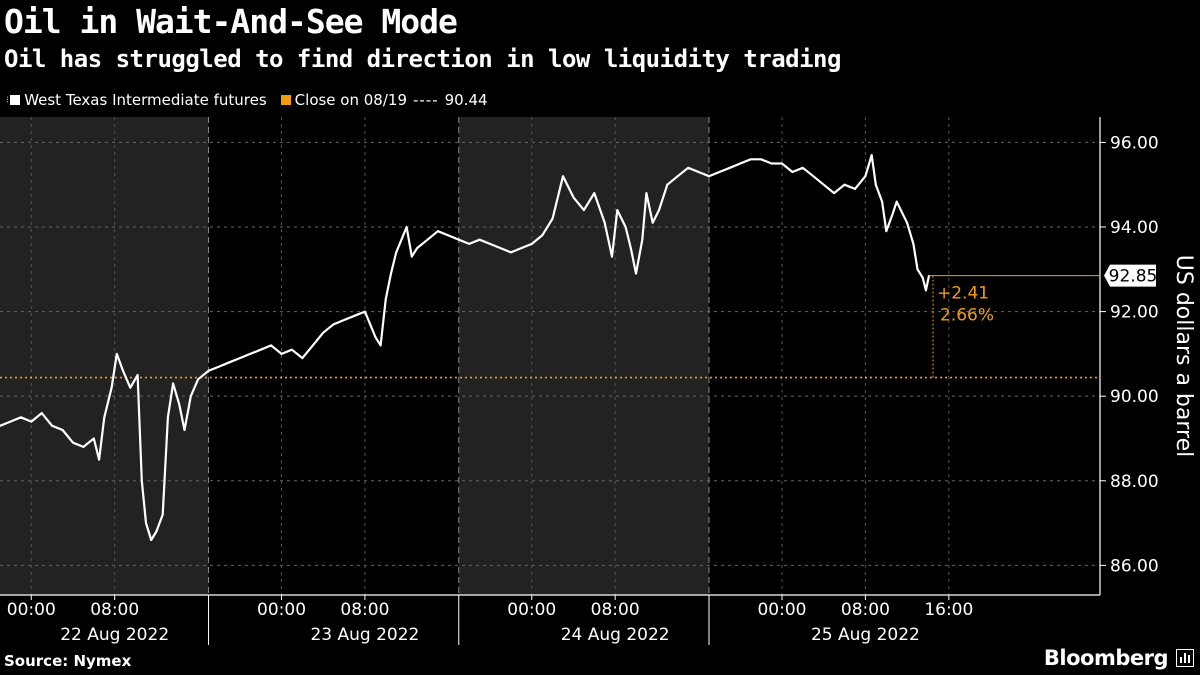  What do you see at coordinates (967, 316) in the screenshot?
I see `change-percent: 2.66%` at bounding box center [967, 316].